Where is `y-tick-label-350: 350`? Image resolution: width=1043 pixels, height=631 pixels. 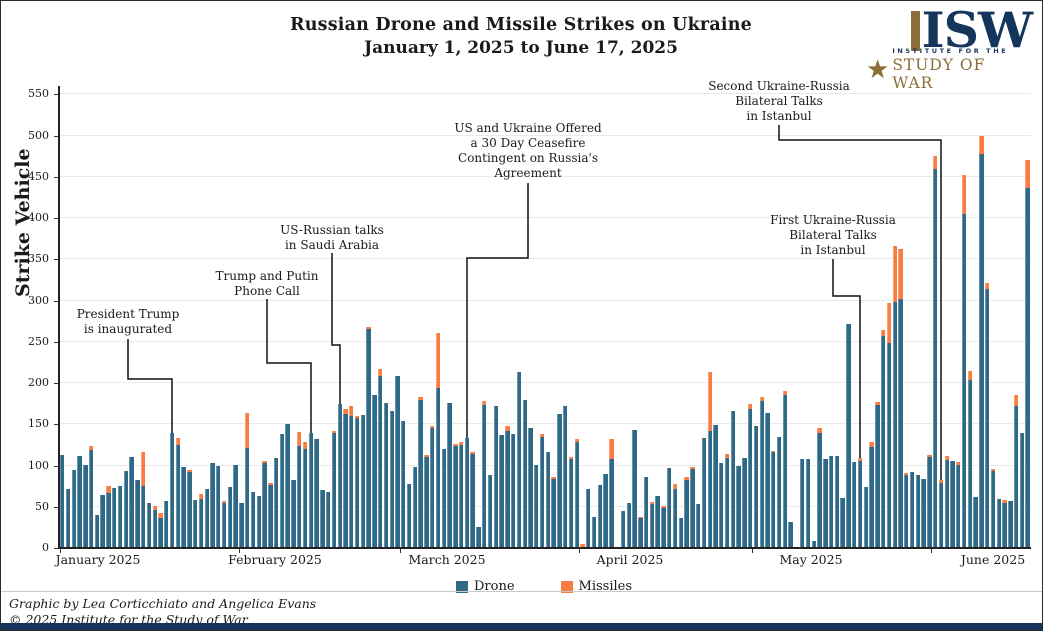
y-tick-label-350: 350 is located at coordinates (38, 259).